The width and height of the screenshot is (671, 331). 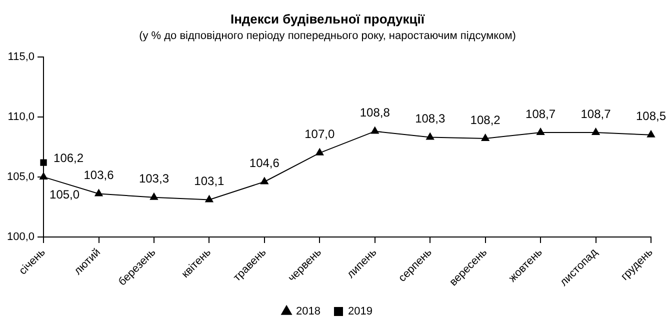 I want to click on data-label: 105,0, so click(x=65, y=194).